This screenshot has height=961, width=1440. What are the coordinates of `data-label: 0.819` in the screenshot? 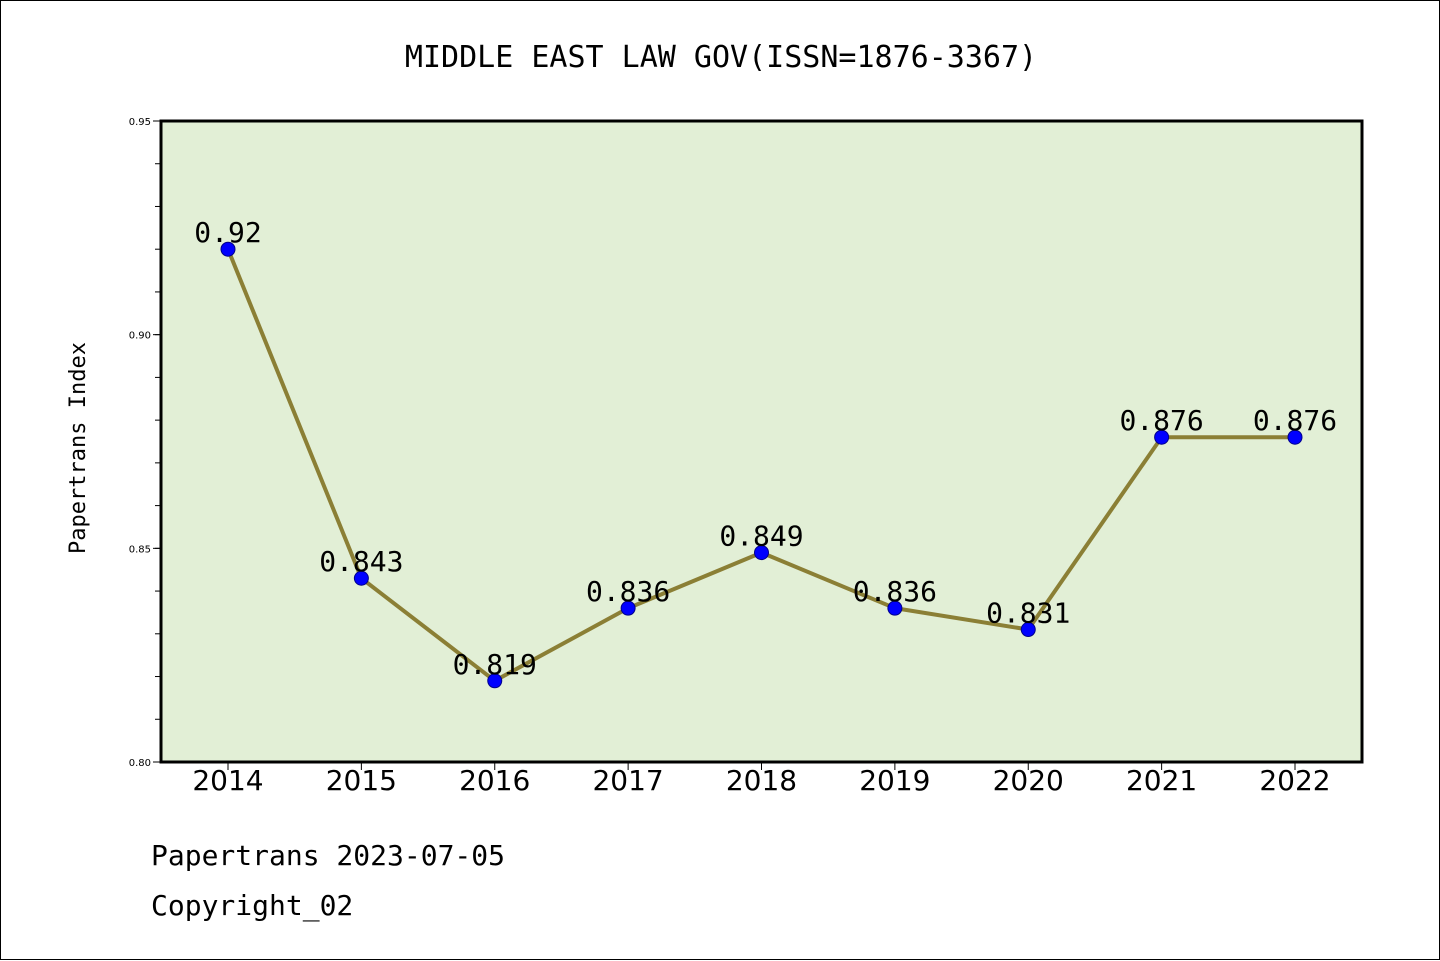 It's located at (495, 664).